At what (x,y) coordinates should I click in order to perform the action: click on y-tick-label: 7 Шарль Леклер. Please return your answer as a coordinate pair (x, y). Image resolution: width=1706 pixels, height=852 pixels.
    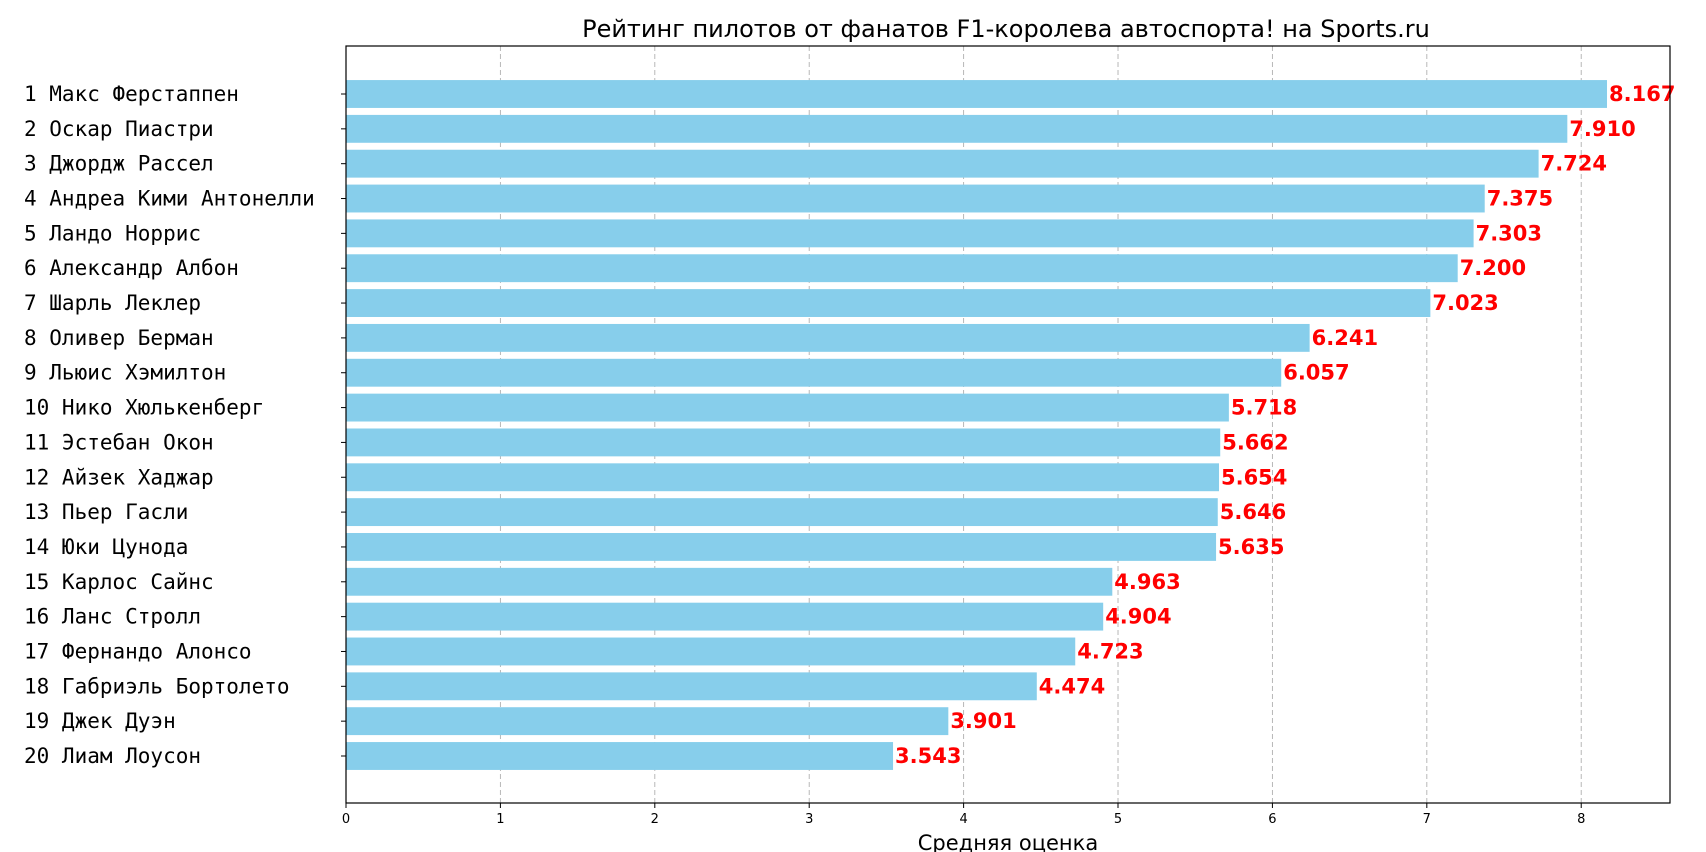
    Looking at the image, I should click on (112, 303).